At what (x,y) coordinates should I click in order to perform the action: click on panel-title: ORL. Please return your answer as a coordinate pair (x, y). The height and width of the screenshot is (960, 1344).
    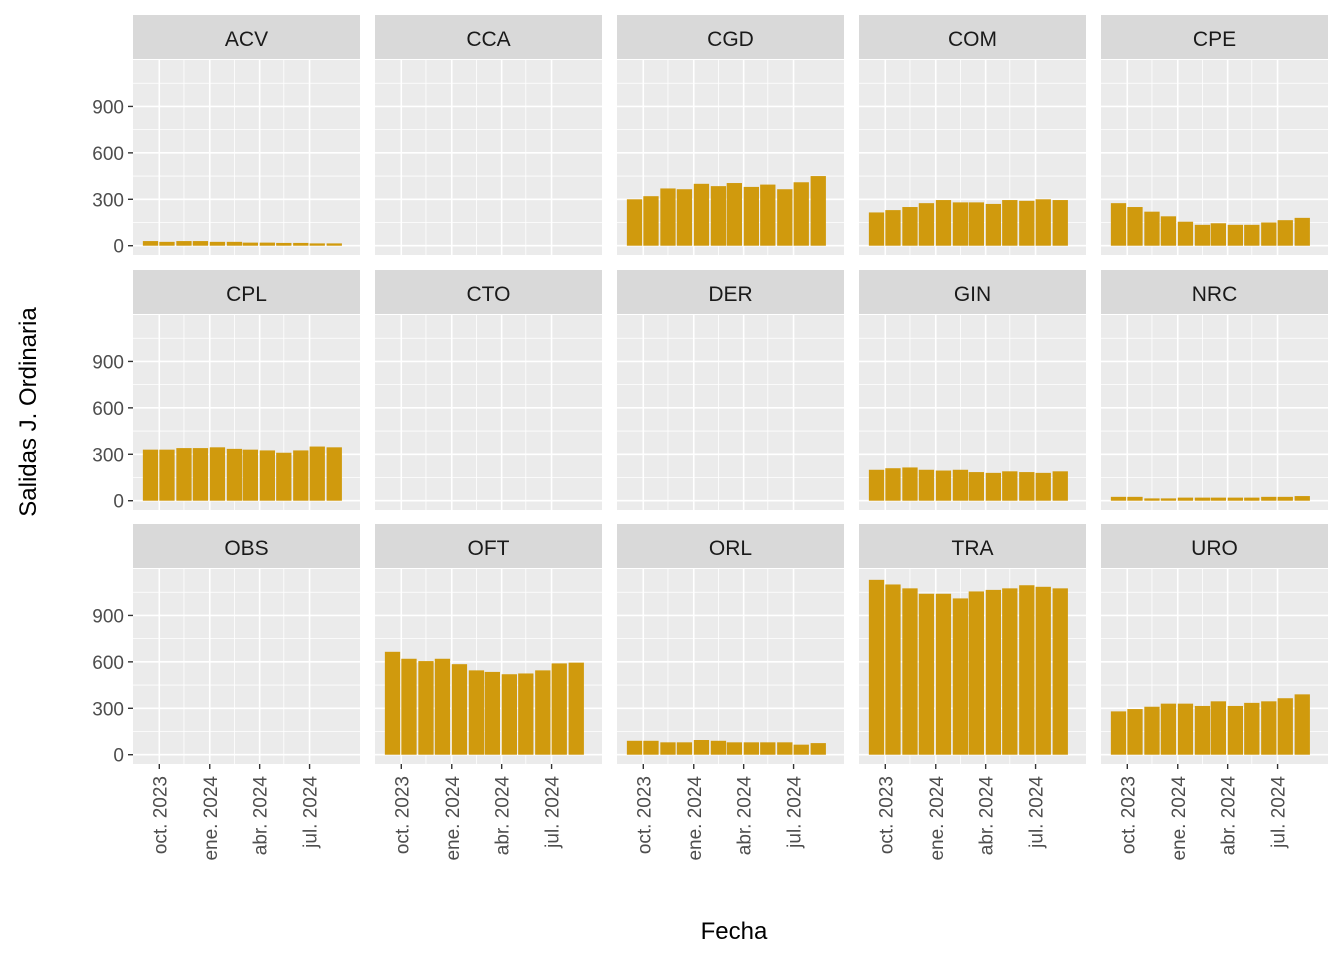
    Looking at the image, I should click on (730, 548).